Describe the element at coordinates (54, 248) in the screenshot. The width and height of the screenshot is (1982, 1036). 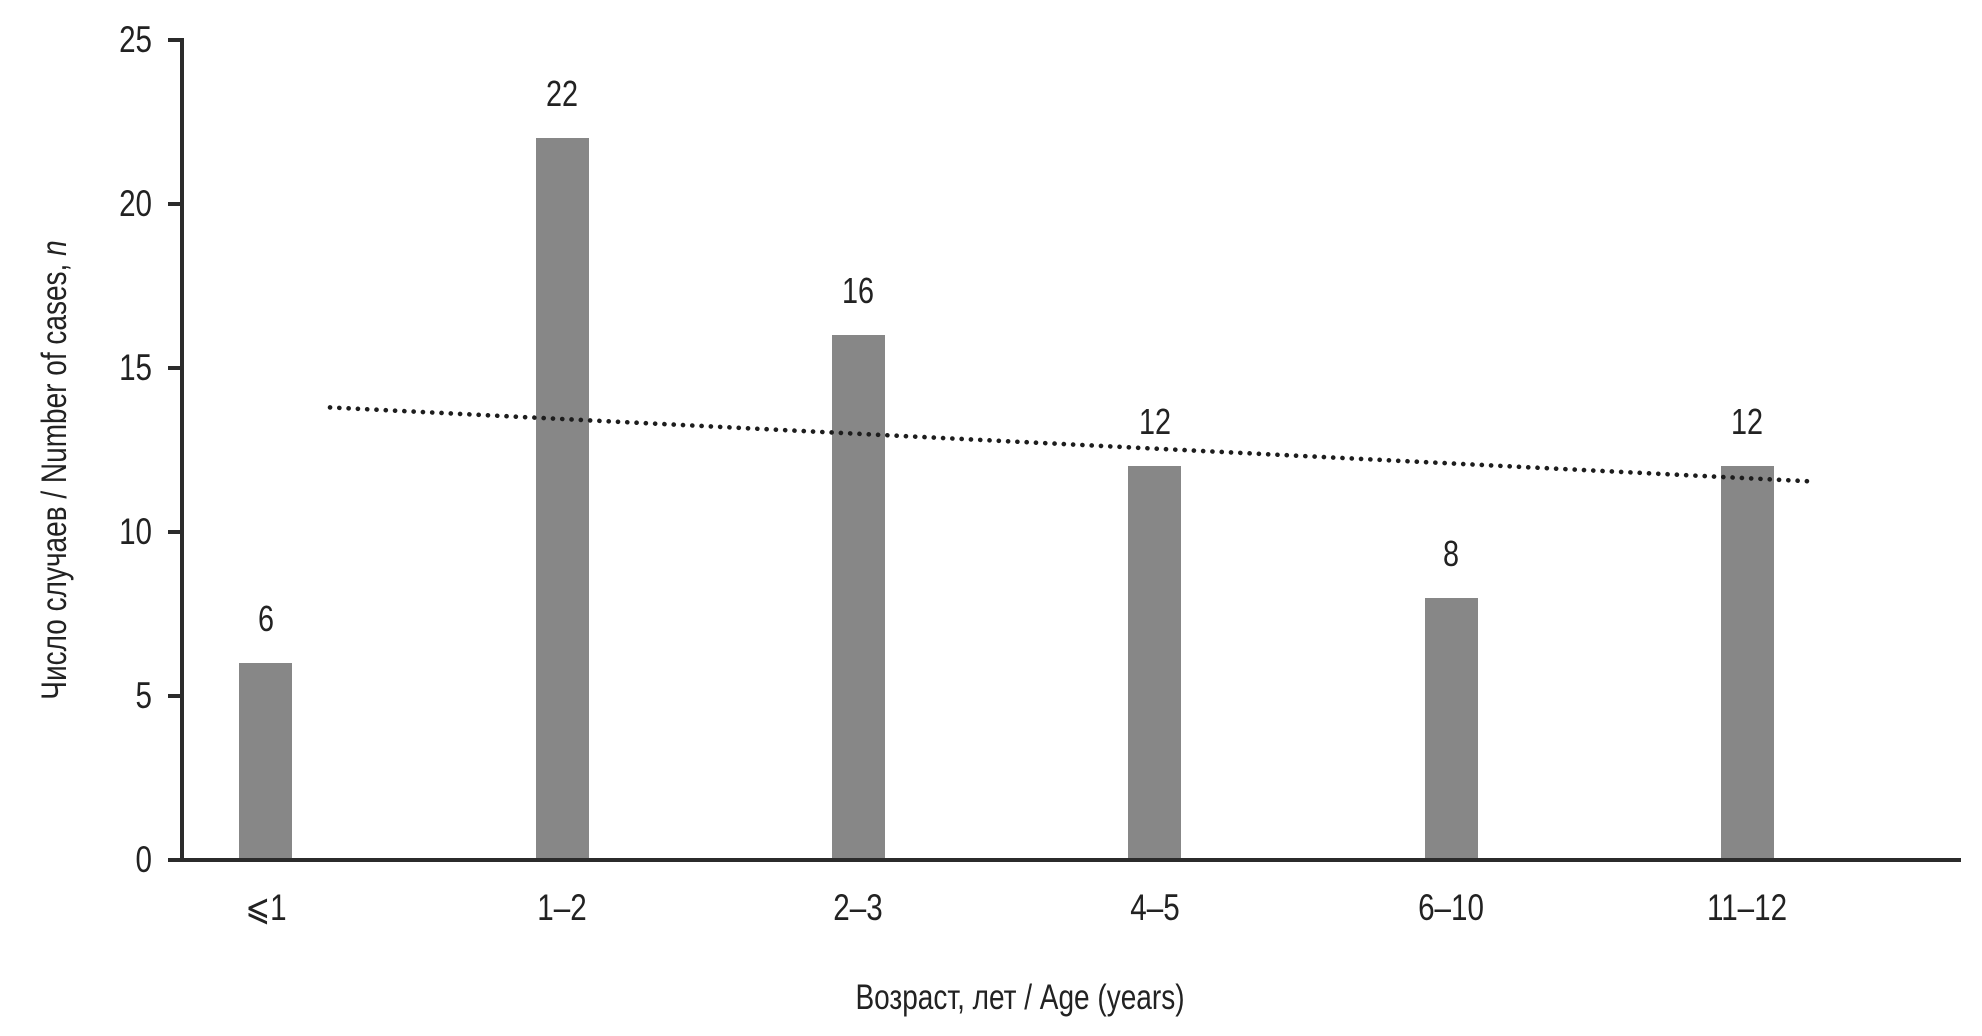
I see `y-axis-title-variable: n` at that location.